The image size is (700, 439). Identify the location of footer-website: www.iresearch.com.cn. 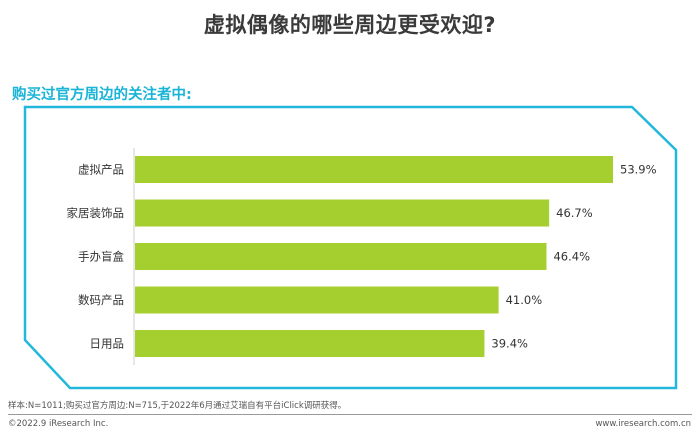
(643, 424).